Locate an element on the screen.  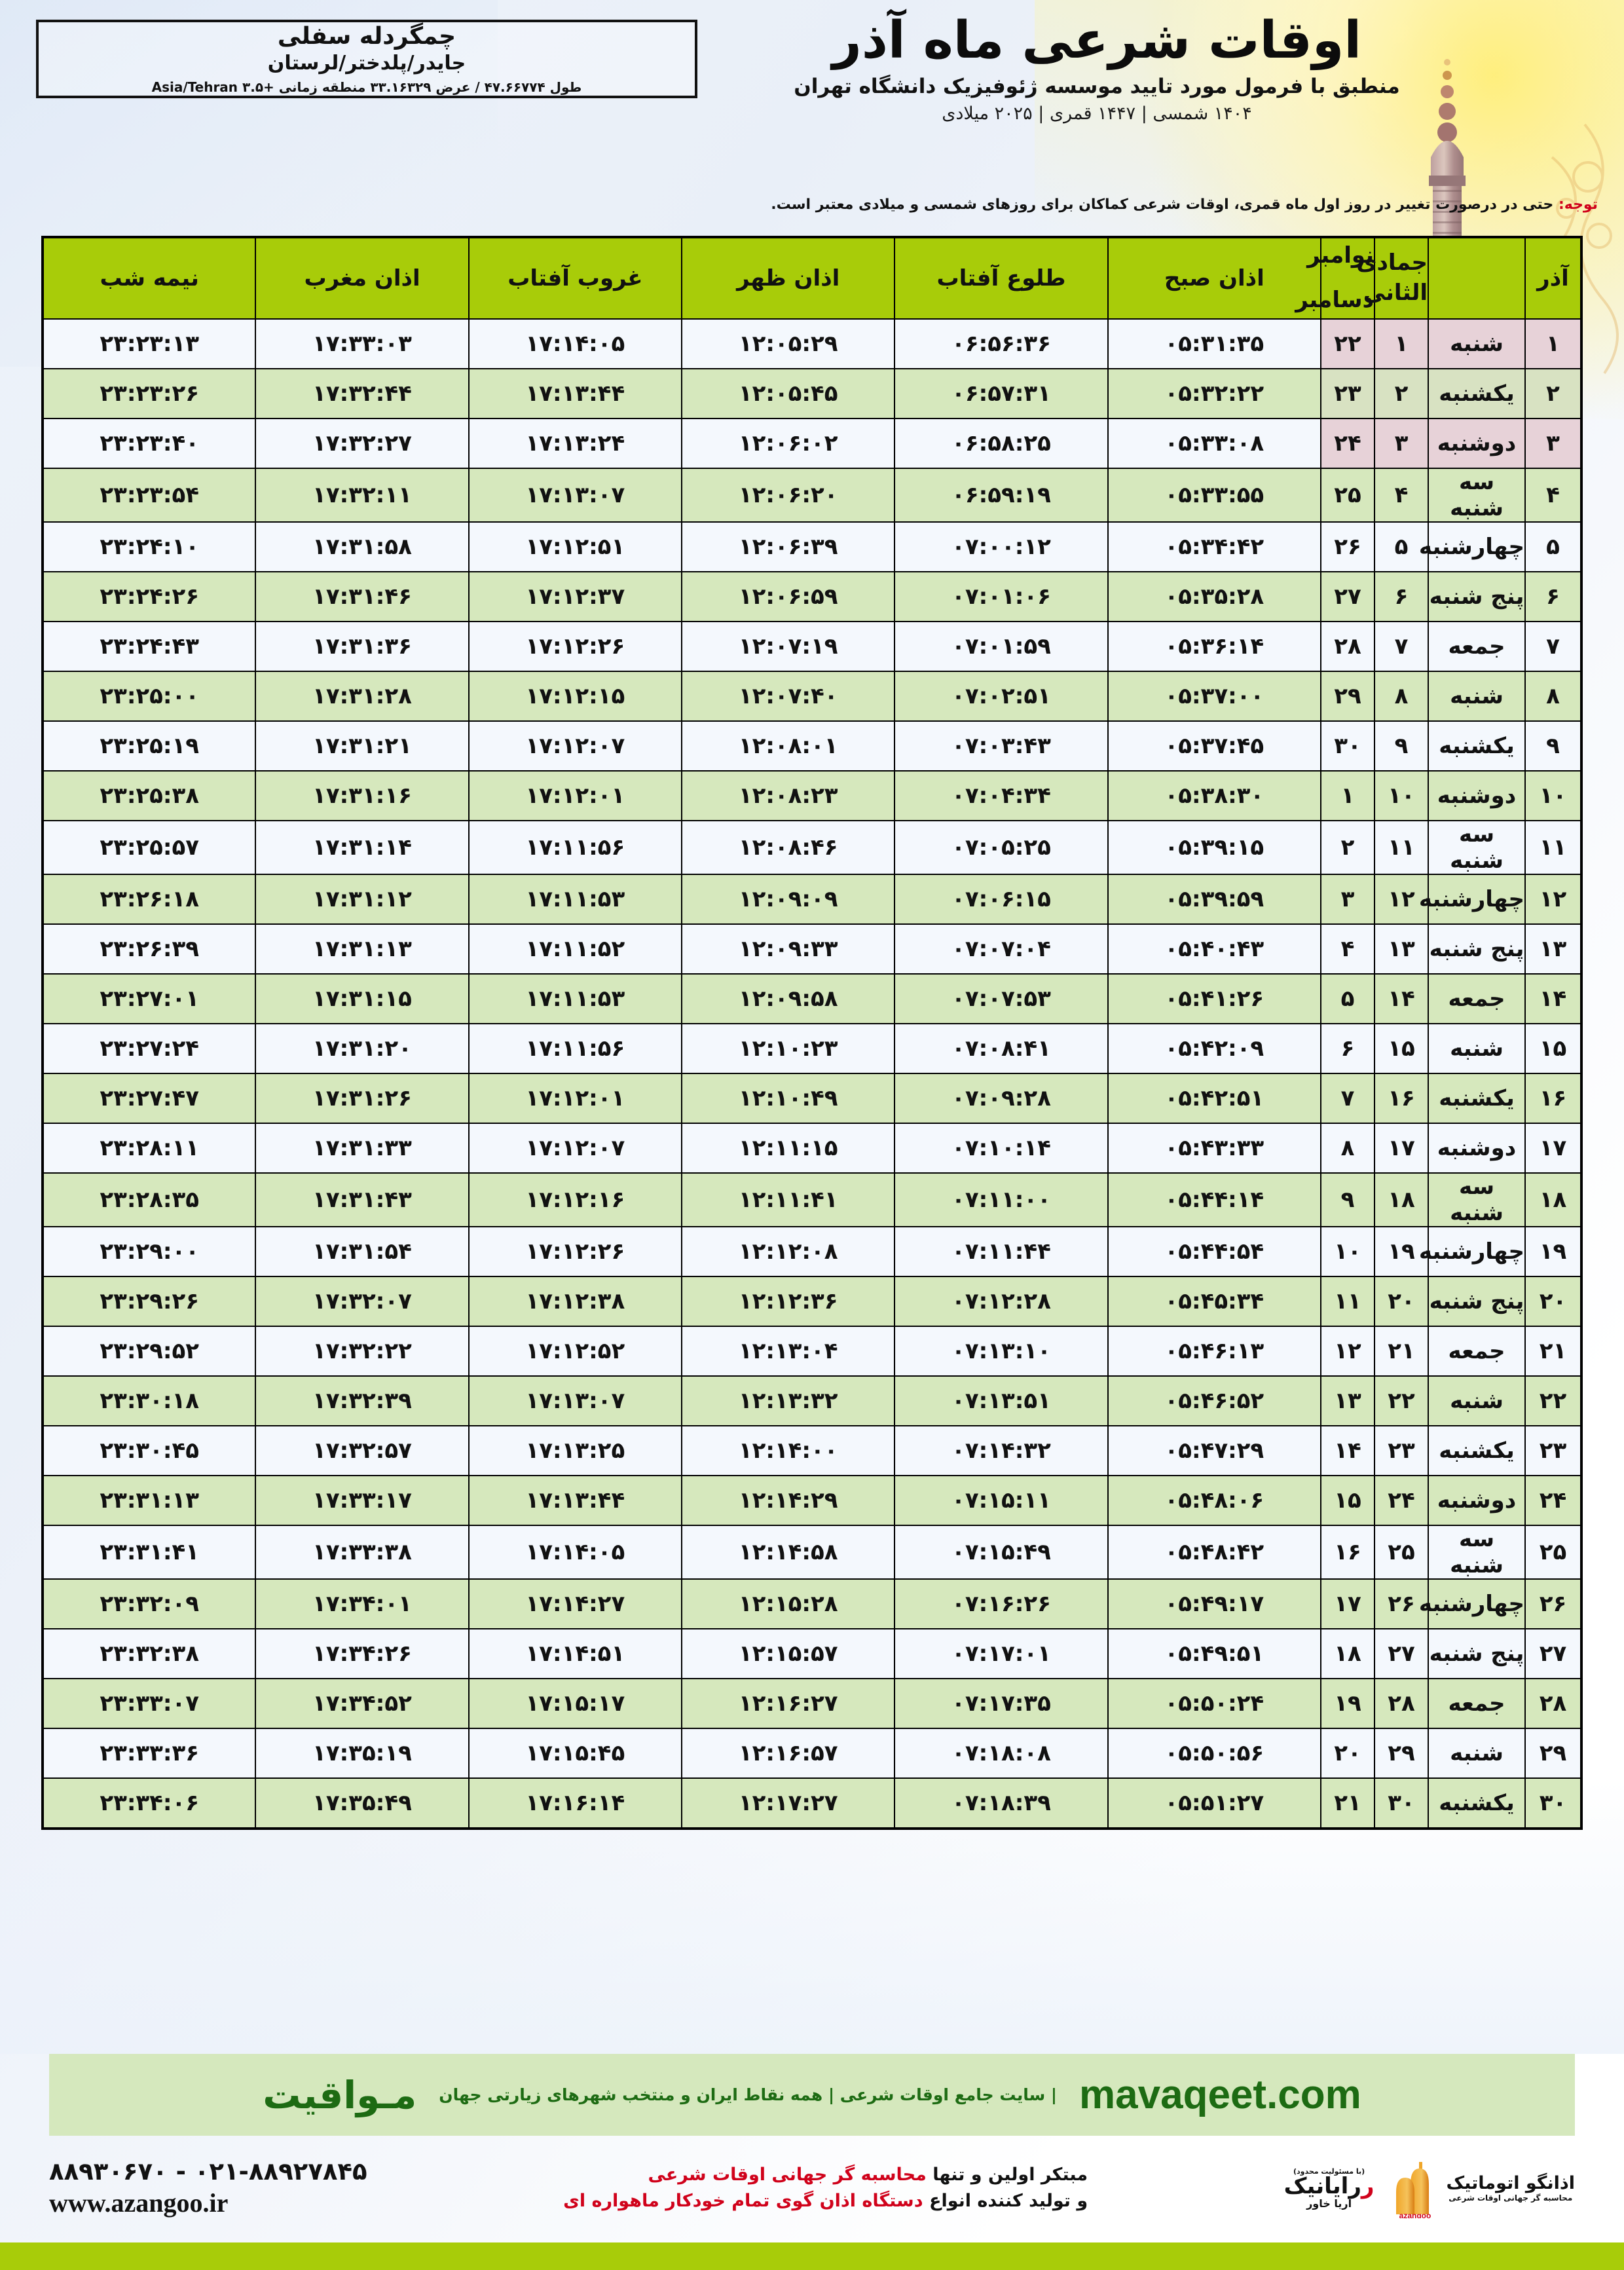
cell-midnight: ۲۳:۲۵:۵۷ is located at coordinates (149, 847).